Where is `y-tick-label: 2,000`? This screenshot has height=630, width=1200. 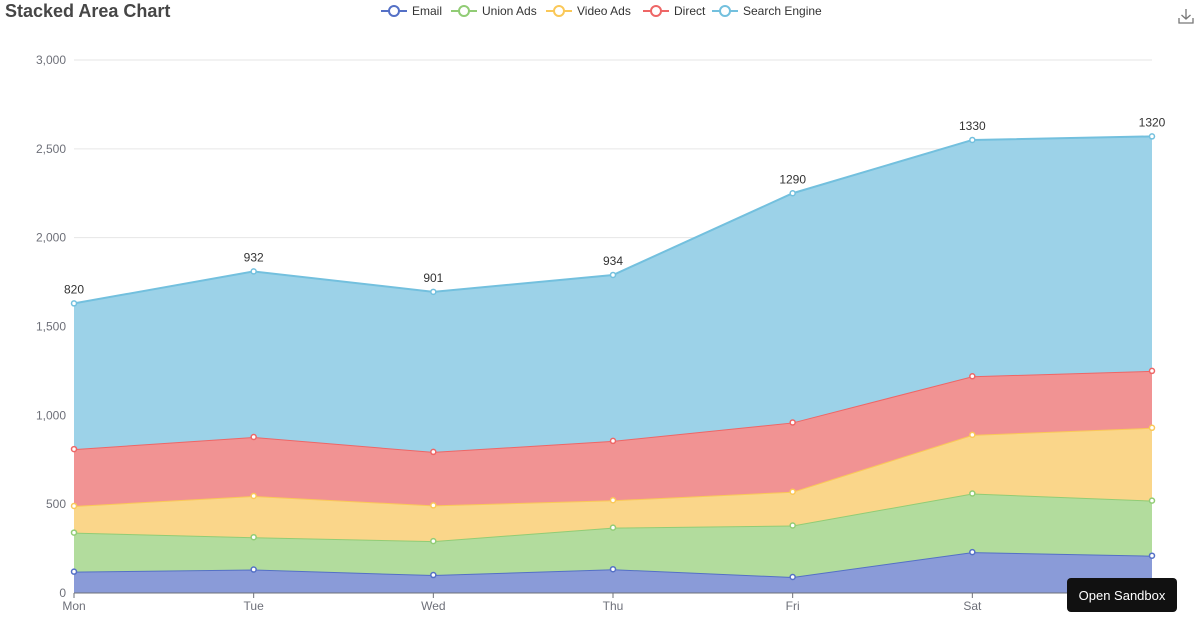
y-tick-label: 2,000 is located at coordinates (51, 238).